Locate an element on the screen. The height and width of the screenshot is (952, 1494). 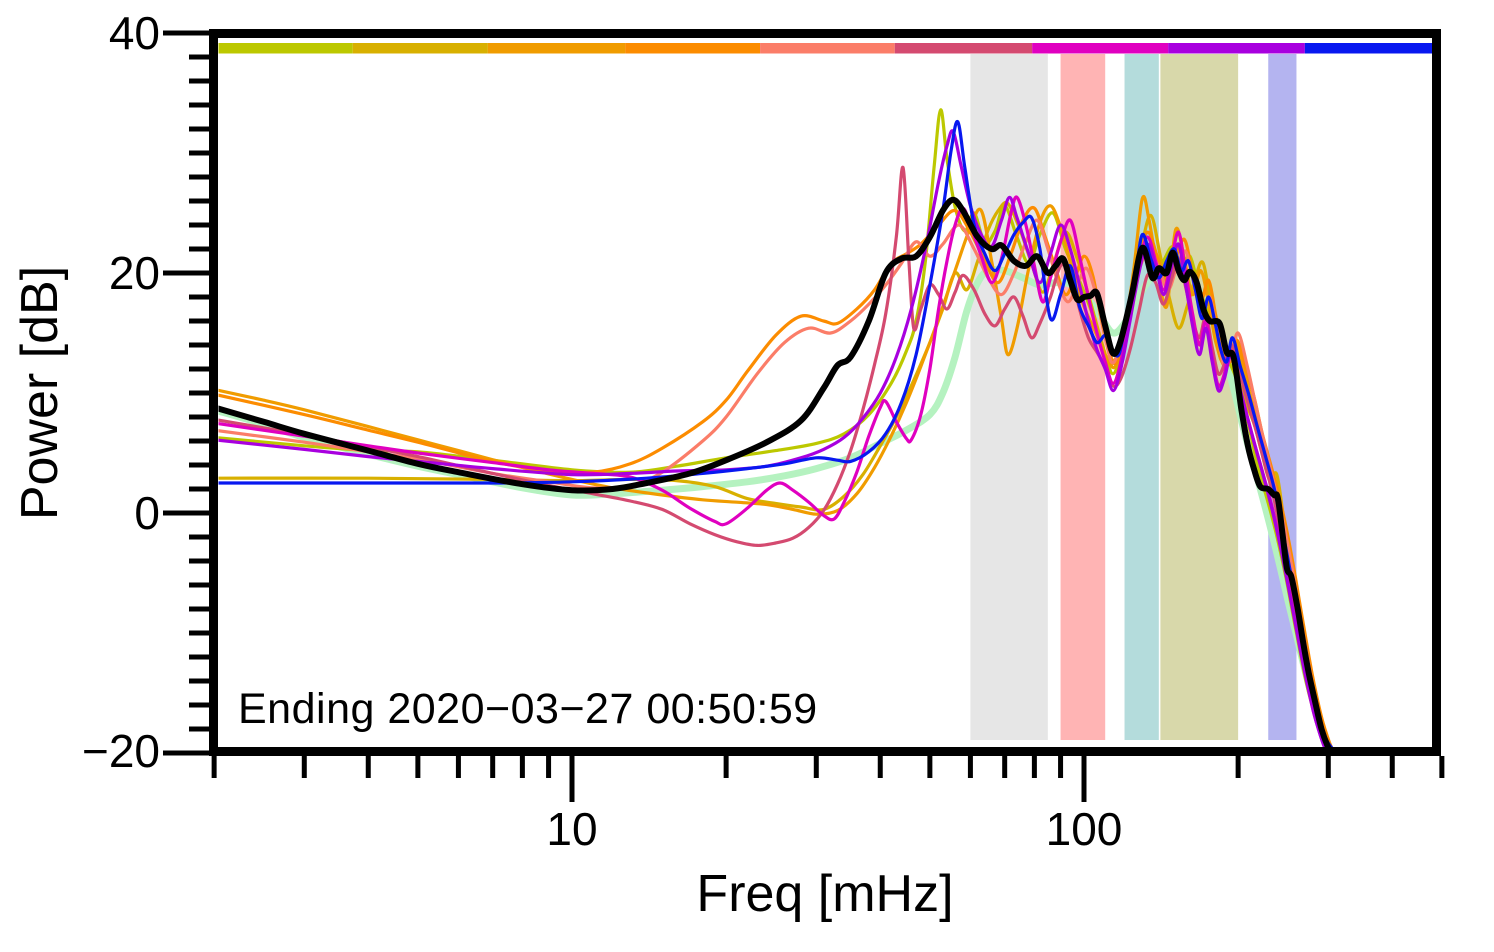
ending-time-annotation: Ending 2020−03−27 00:50:59 is located at coordinates (528, 709).